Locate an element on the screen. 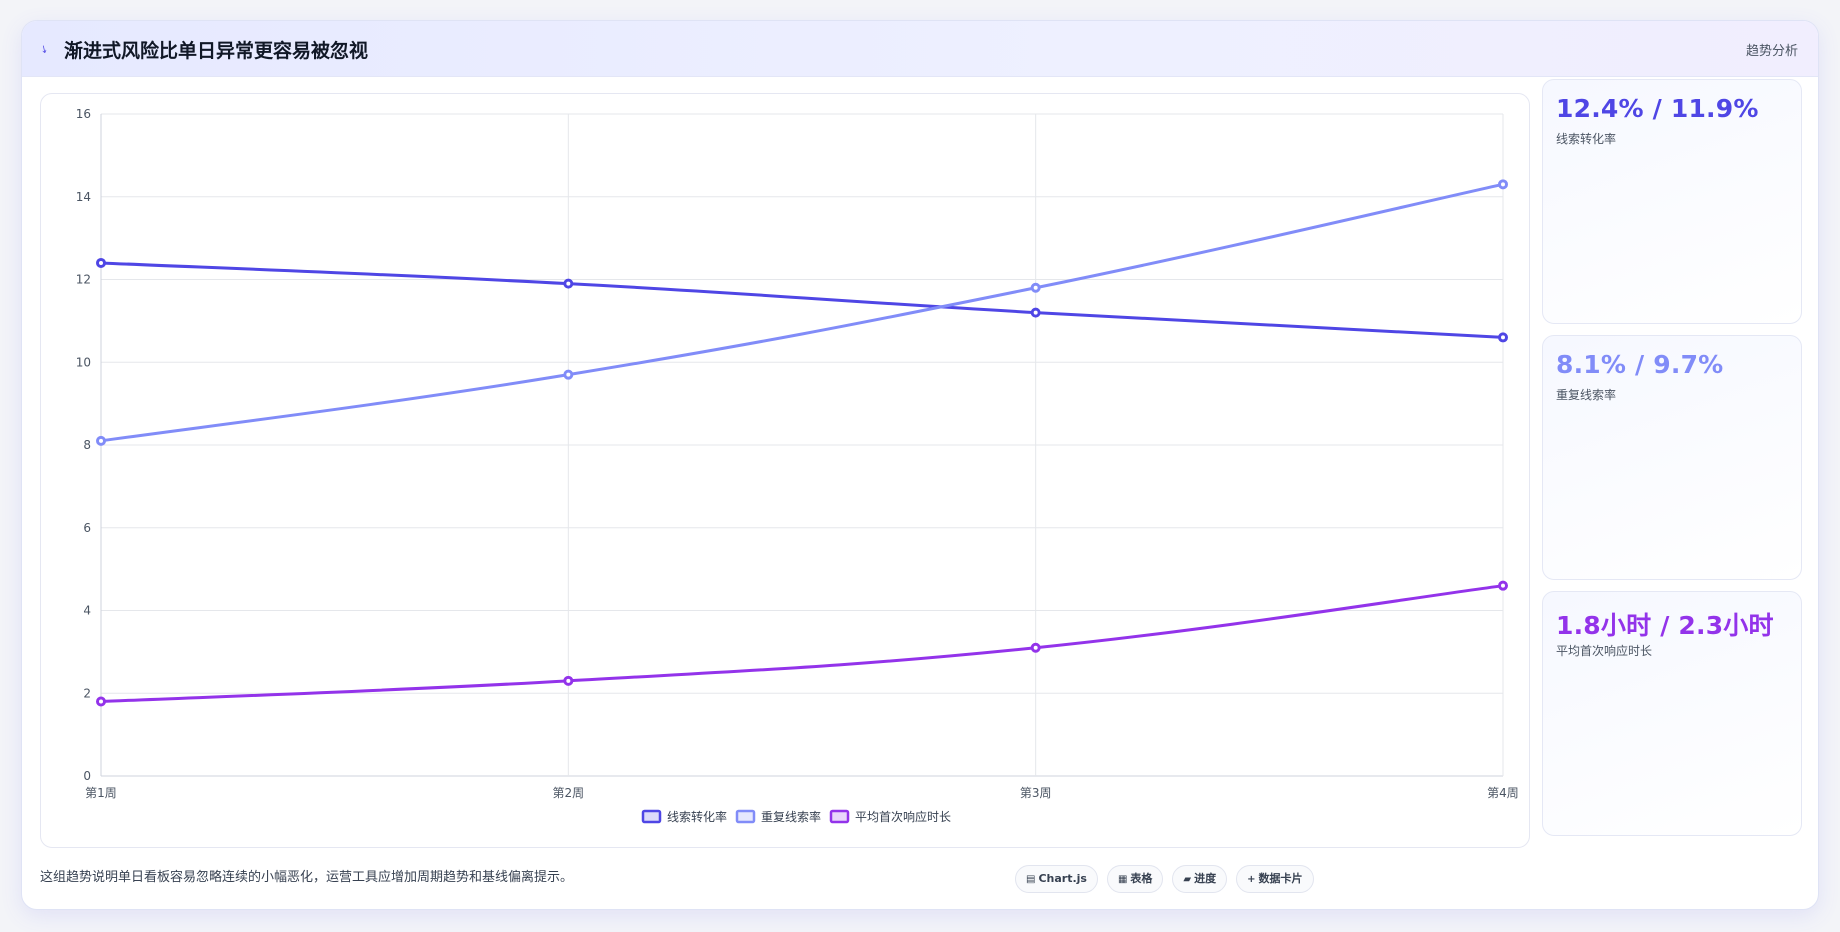 The height and width of the screenshot is (932, 1840). stat-value: 12.4% / 11.9% is located at coordinates (1657, 108).